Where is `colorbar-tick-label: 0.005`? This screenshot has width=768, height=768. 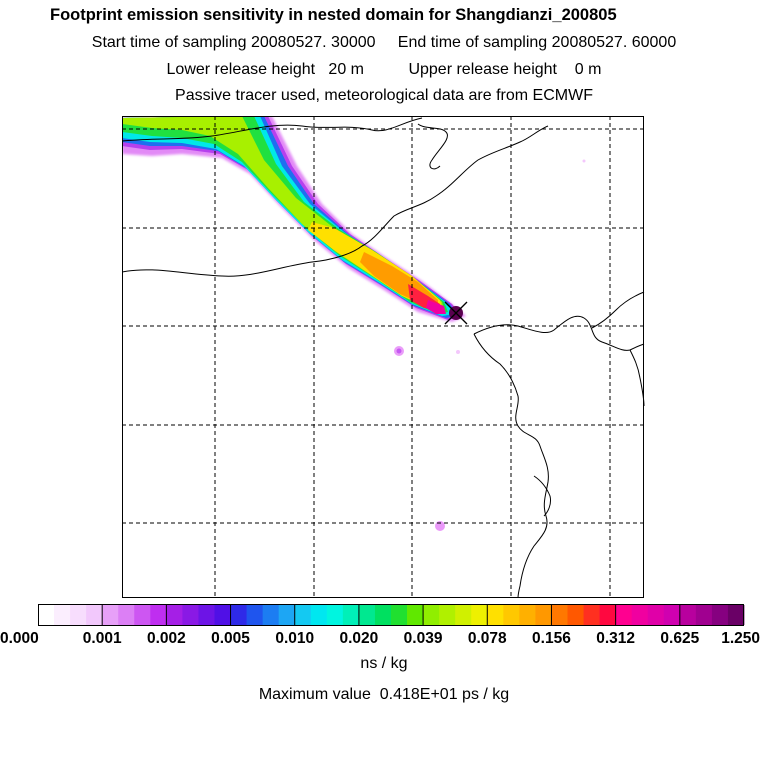
colorbar-tick-label: 0.005 is located at coordinates (230, 638).